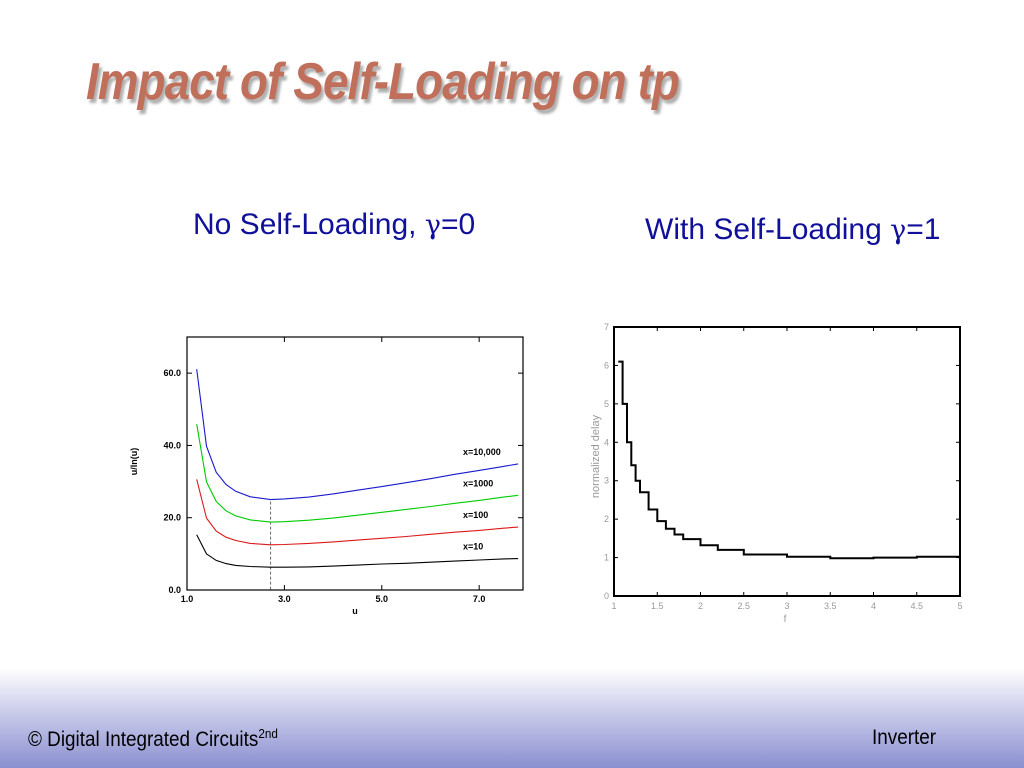 This screenshot has height=768, width=1024. What do you see at coordinates (479, 599) in the screenshot?
I see `x-tick-label: 7.0` at bounding box center [479, 599].